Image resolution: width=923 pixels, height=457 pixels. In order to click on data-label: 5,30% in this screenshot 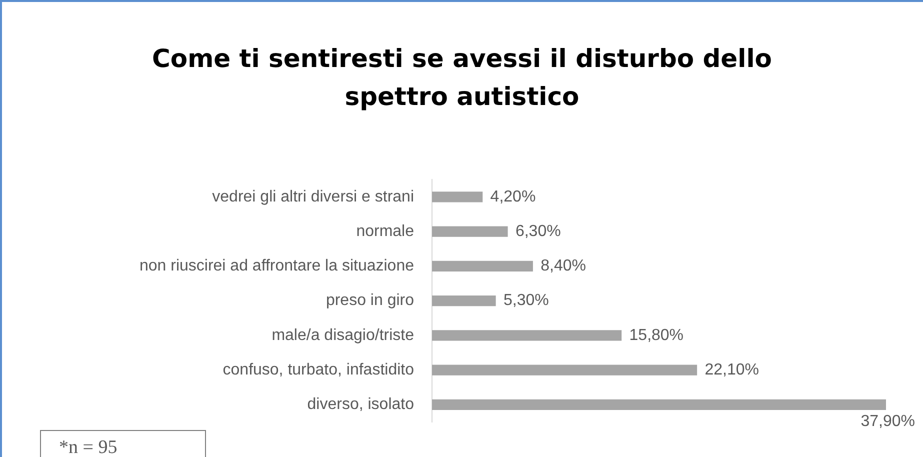, I will do `click(526, 301)`.